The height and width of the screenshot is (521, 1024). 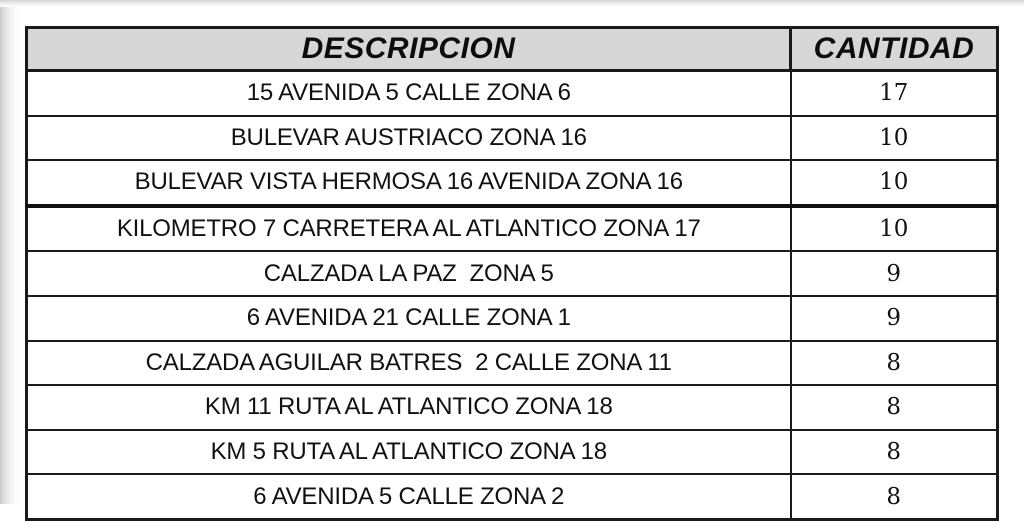 What do you see at coordinates (408, 497) in the screenshot?
I see `cell-descripcion: 6 AVENIDA 5 CALLE ZONA 2` at bounding box center [408, 497].